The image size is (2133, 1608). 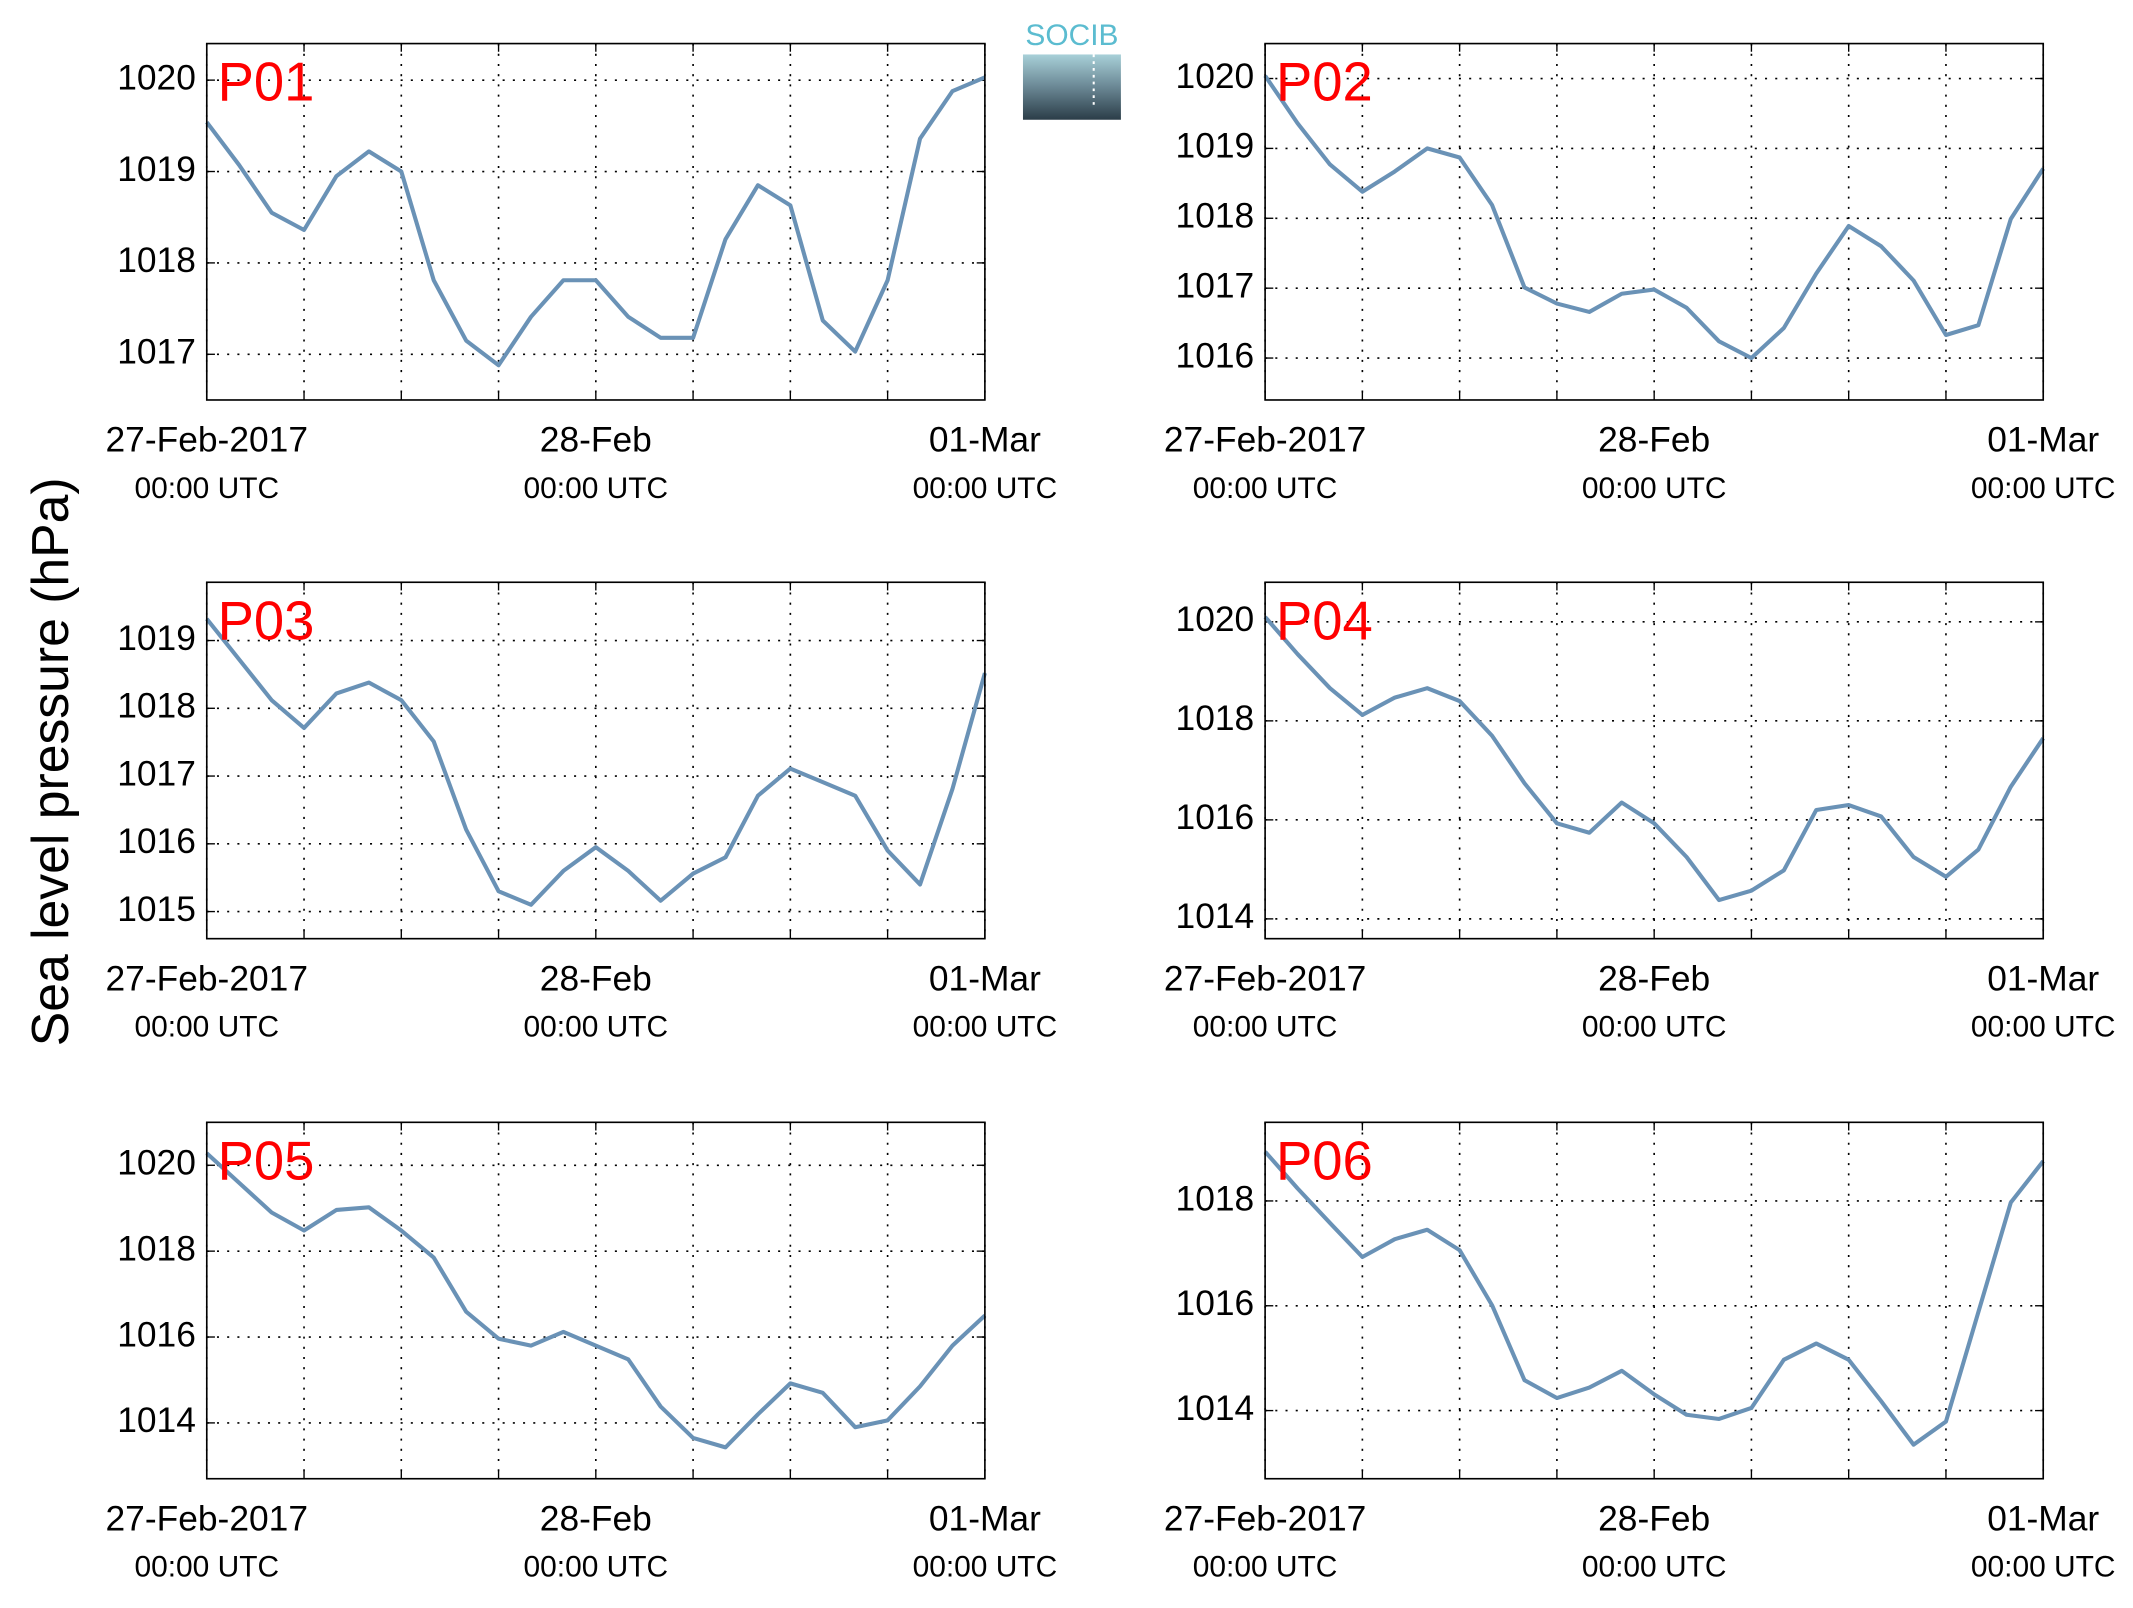 I want to click on subplot-title: P01, so click(x=266, y=82).